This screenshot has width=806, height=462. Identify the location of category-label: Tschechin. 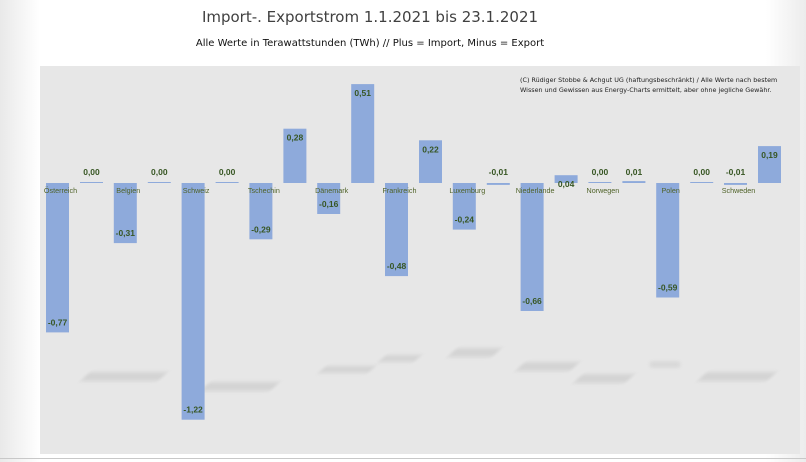
(264, 190).